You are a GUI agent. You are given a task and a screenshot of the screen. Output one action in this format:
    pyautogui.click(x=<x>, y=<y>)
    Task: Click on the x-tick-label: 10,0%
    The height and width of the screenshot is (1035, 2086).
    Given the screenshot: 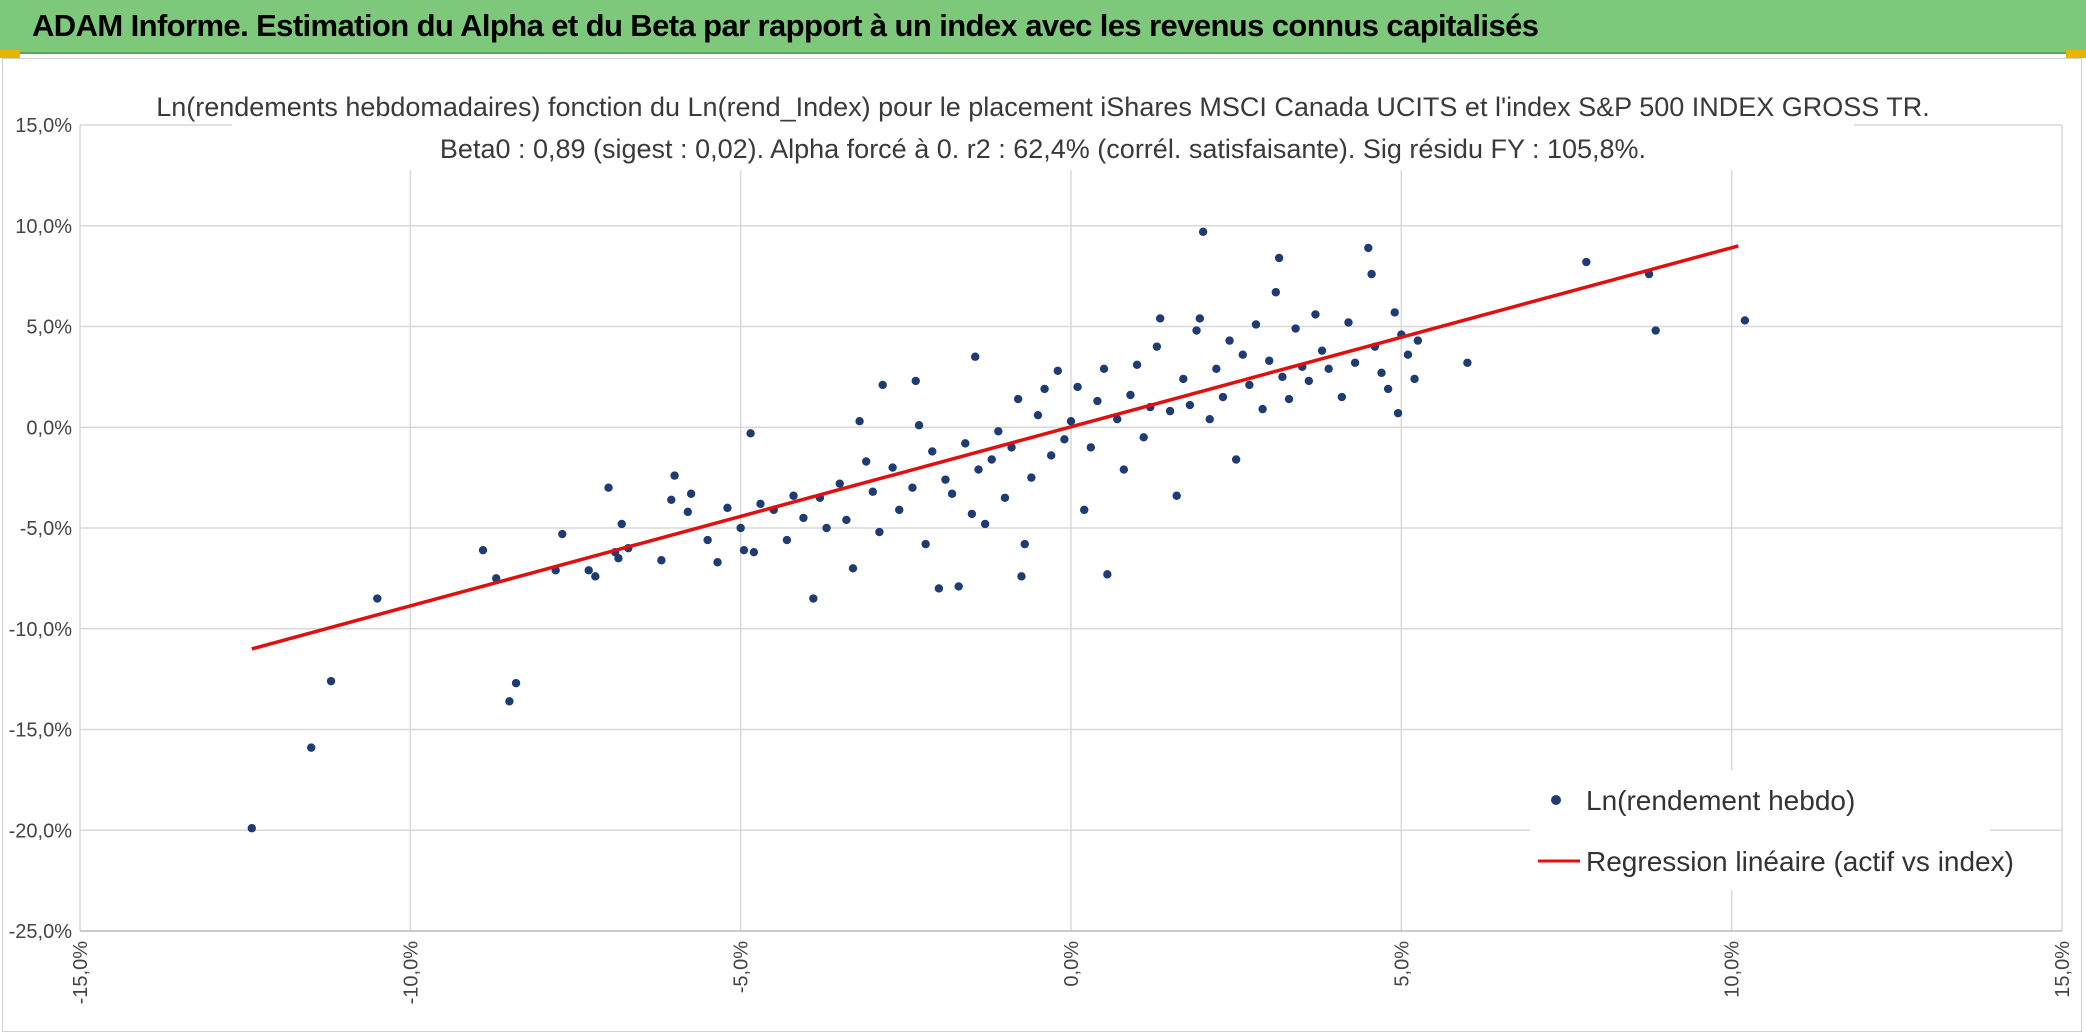 What is the action you would take?
    pyautogui.click(x=1733, y=969)
    